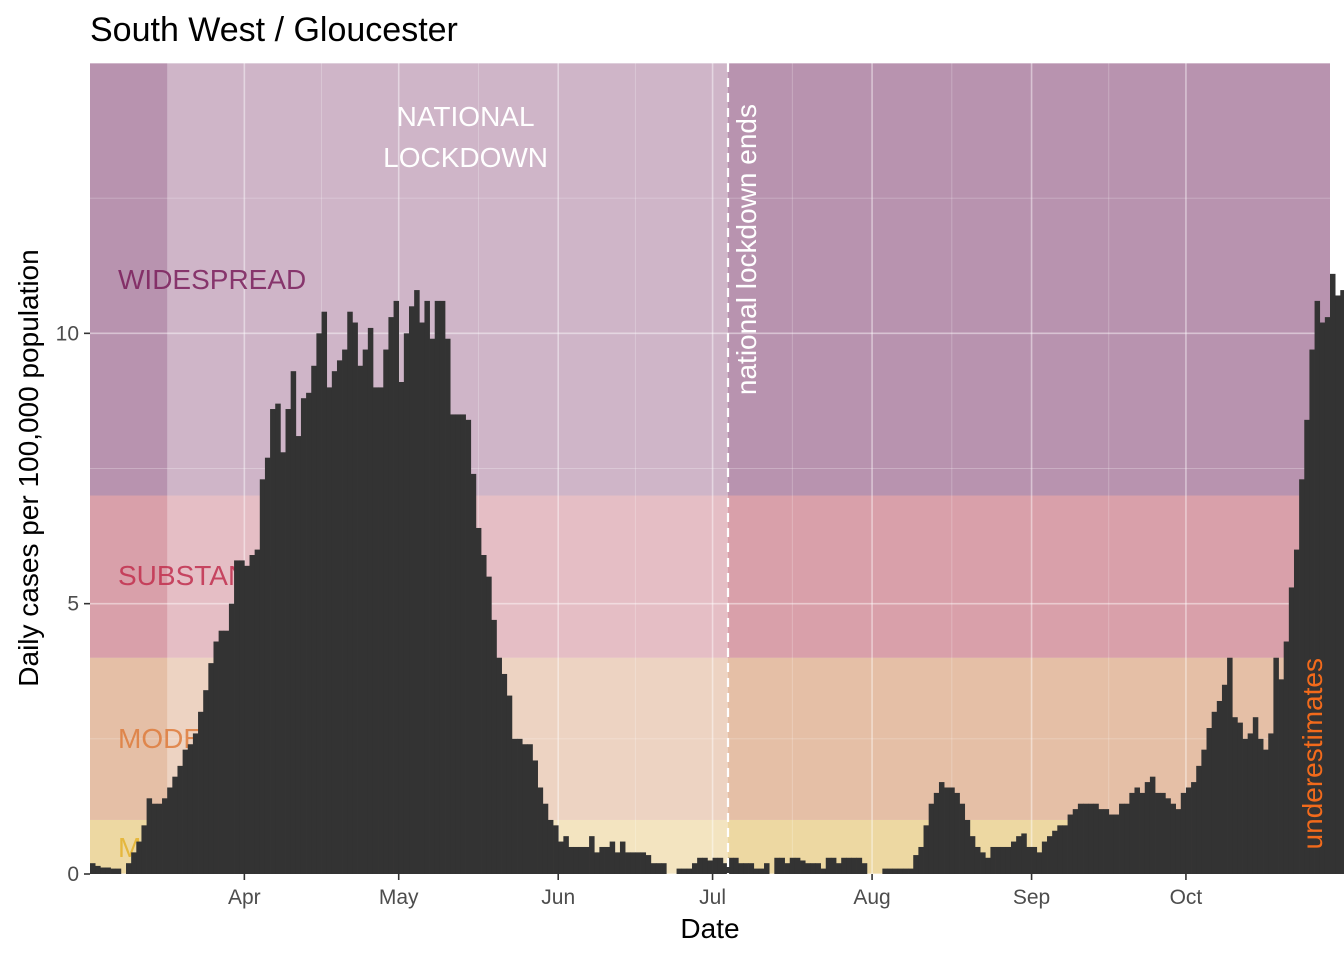 The height and width of the screenshot is (960, 1344). I want to click on x-tick-label: May, so click(399, 897).